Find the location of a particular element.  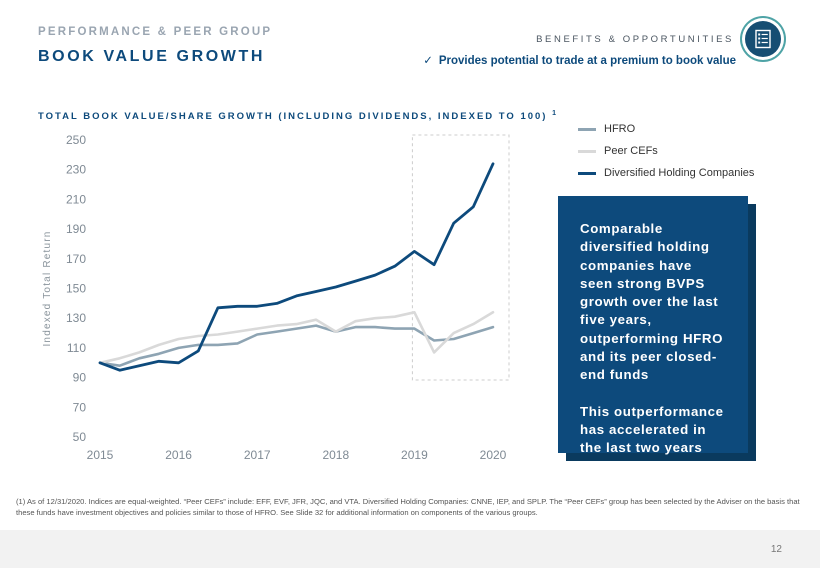

x-tick-label: 2016 is located at coordinates (178, 455).